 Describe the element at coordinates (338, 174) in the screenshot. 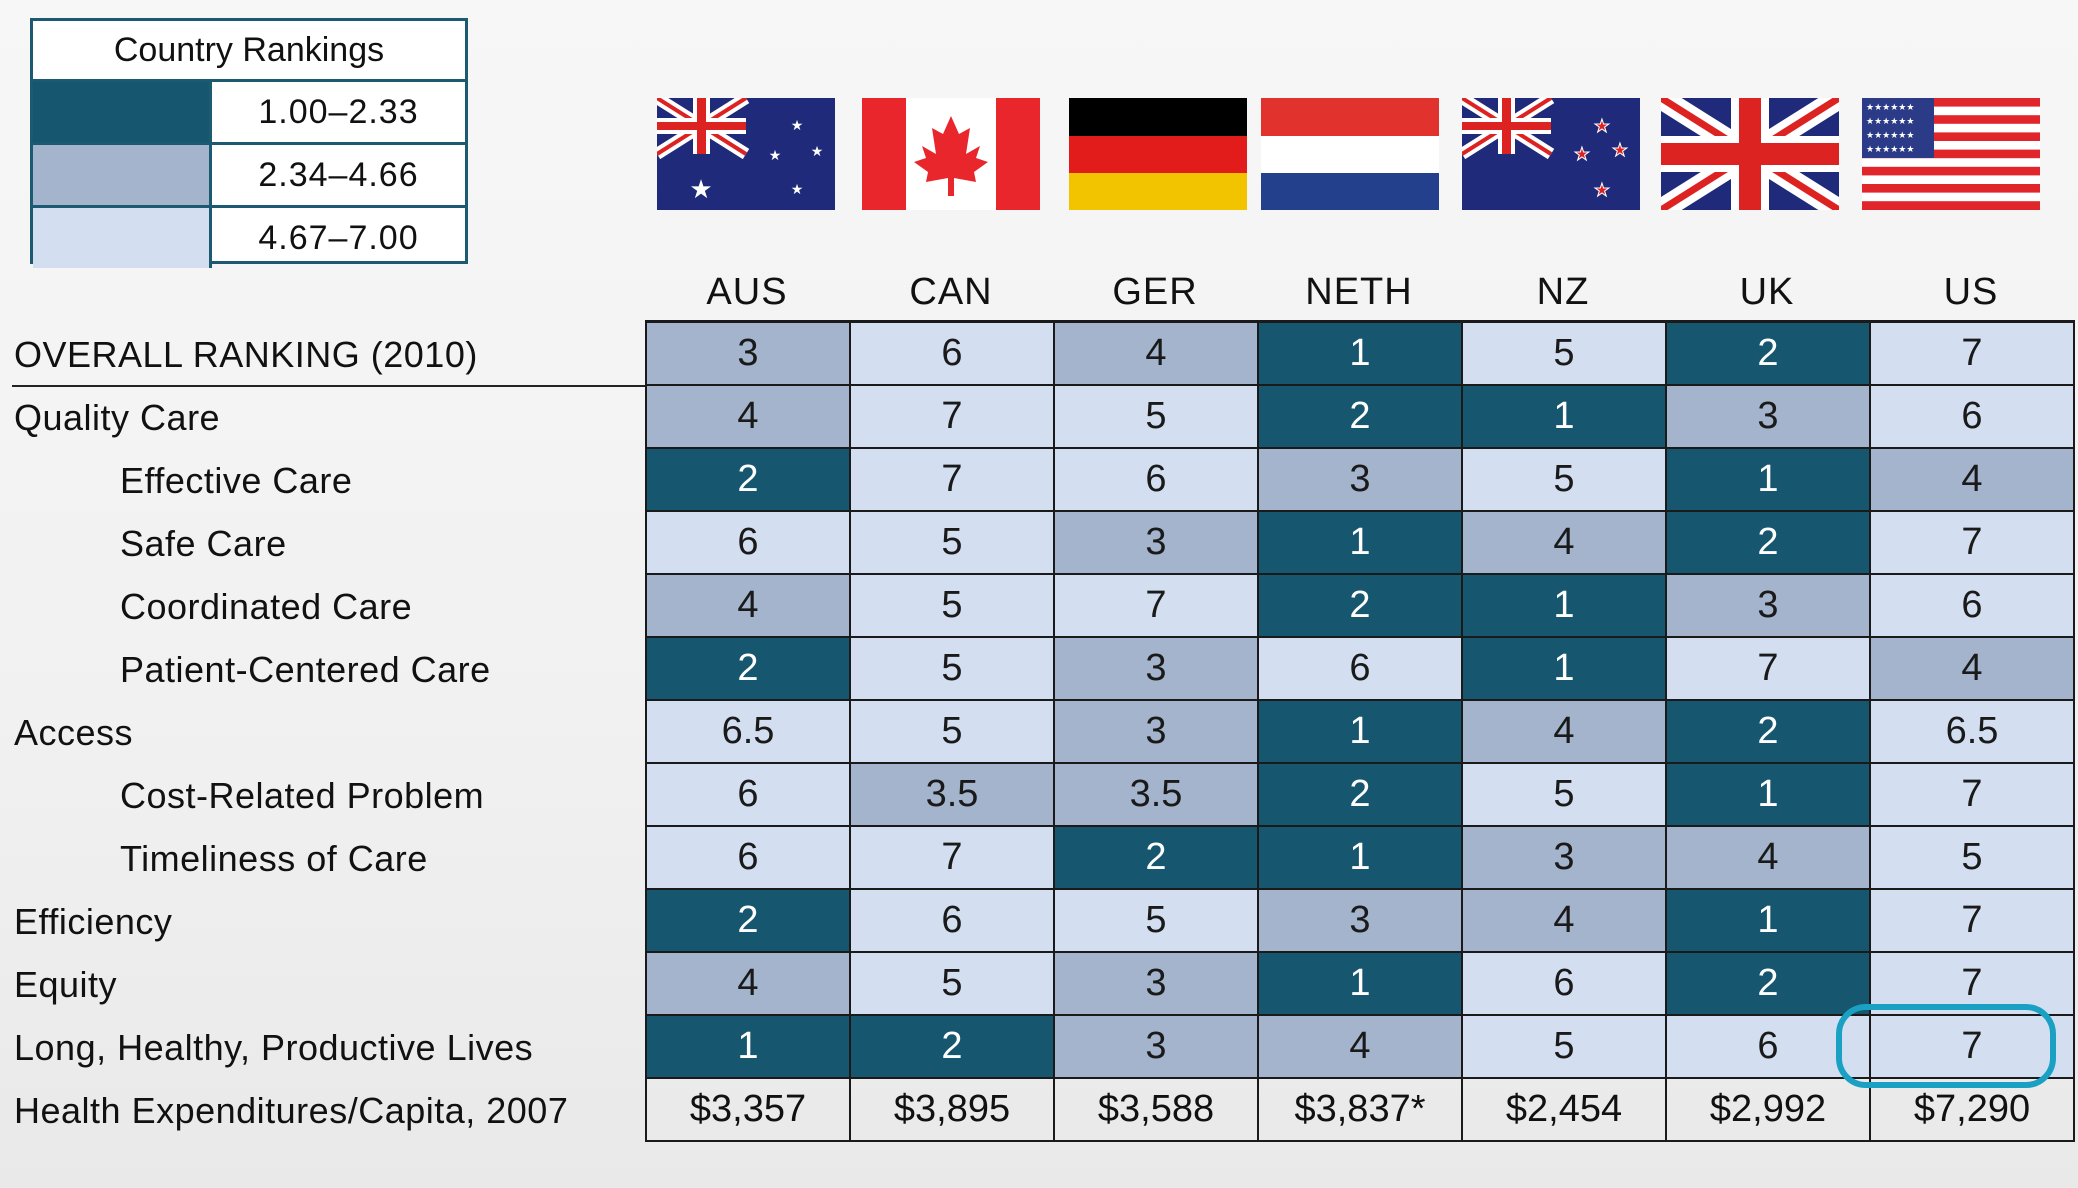

I see `legend-range-middle: 2.34–4.66` at that location.